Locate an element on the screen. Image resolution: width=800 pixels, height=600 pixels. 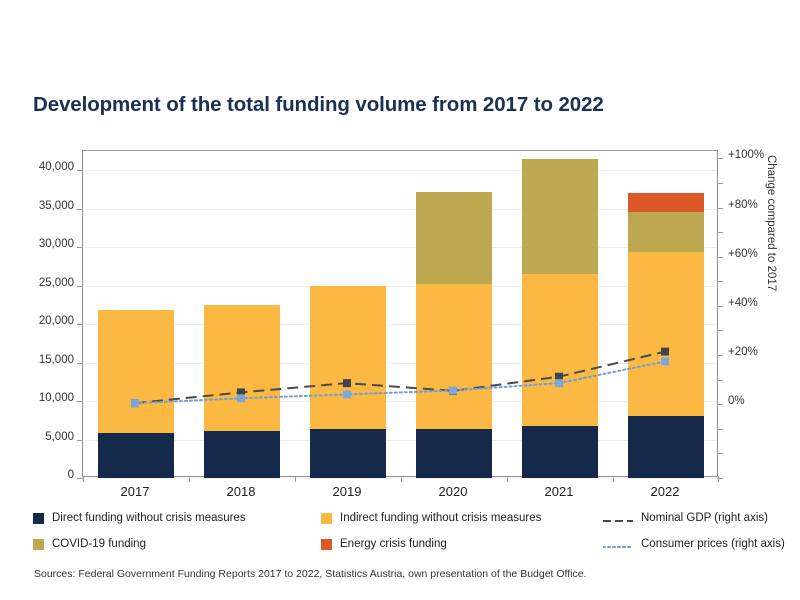
y-axis-right-label: +80% is located at coordinates (743, 204).